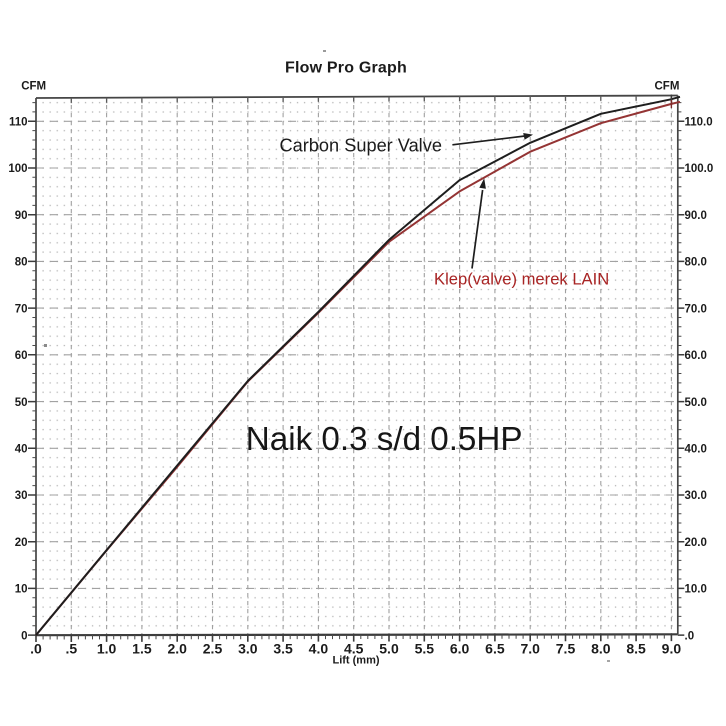 This screenshot has width=726, height=726. What do you see at coordinates (319, 649) in the screenshot?
I see `svg-text: 4.0` at bounding box center [319, 649].